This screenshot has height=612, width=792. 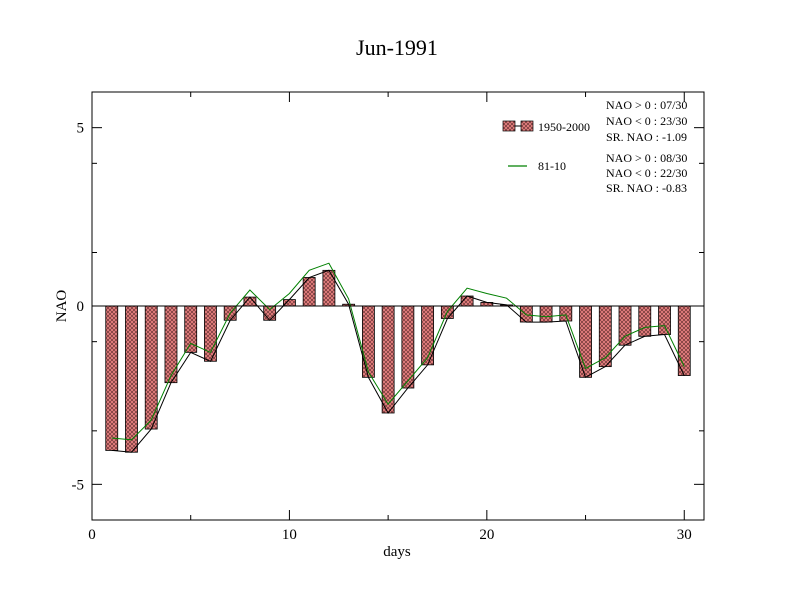 I want to click on legend-swatch-bar-right, so click(x=527, y=126).